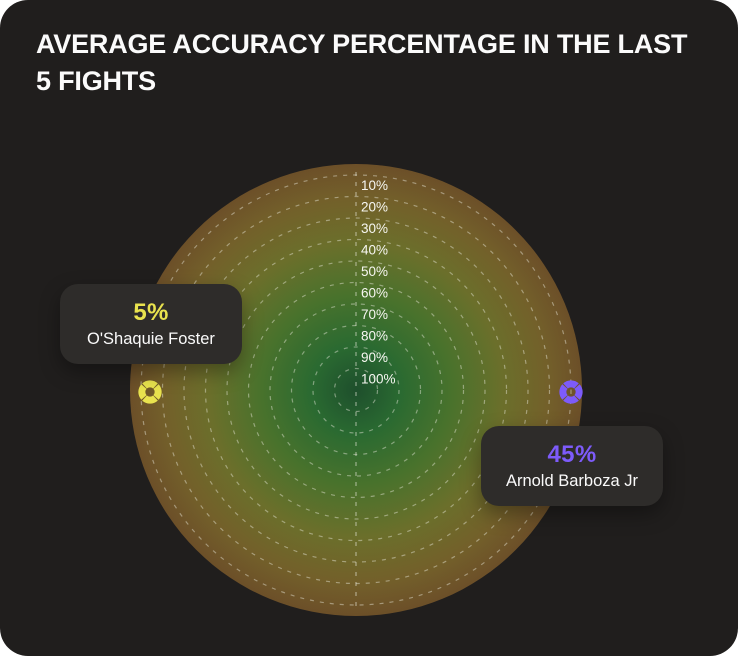 This screenshot has height=656, width=738. What do you see at coordinates (374, 207) in the screenshot?
I see `svg-text: 20%` at bounding box center [374, 207].